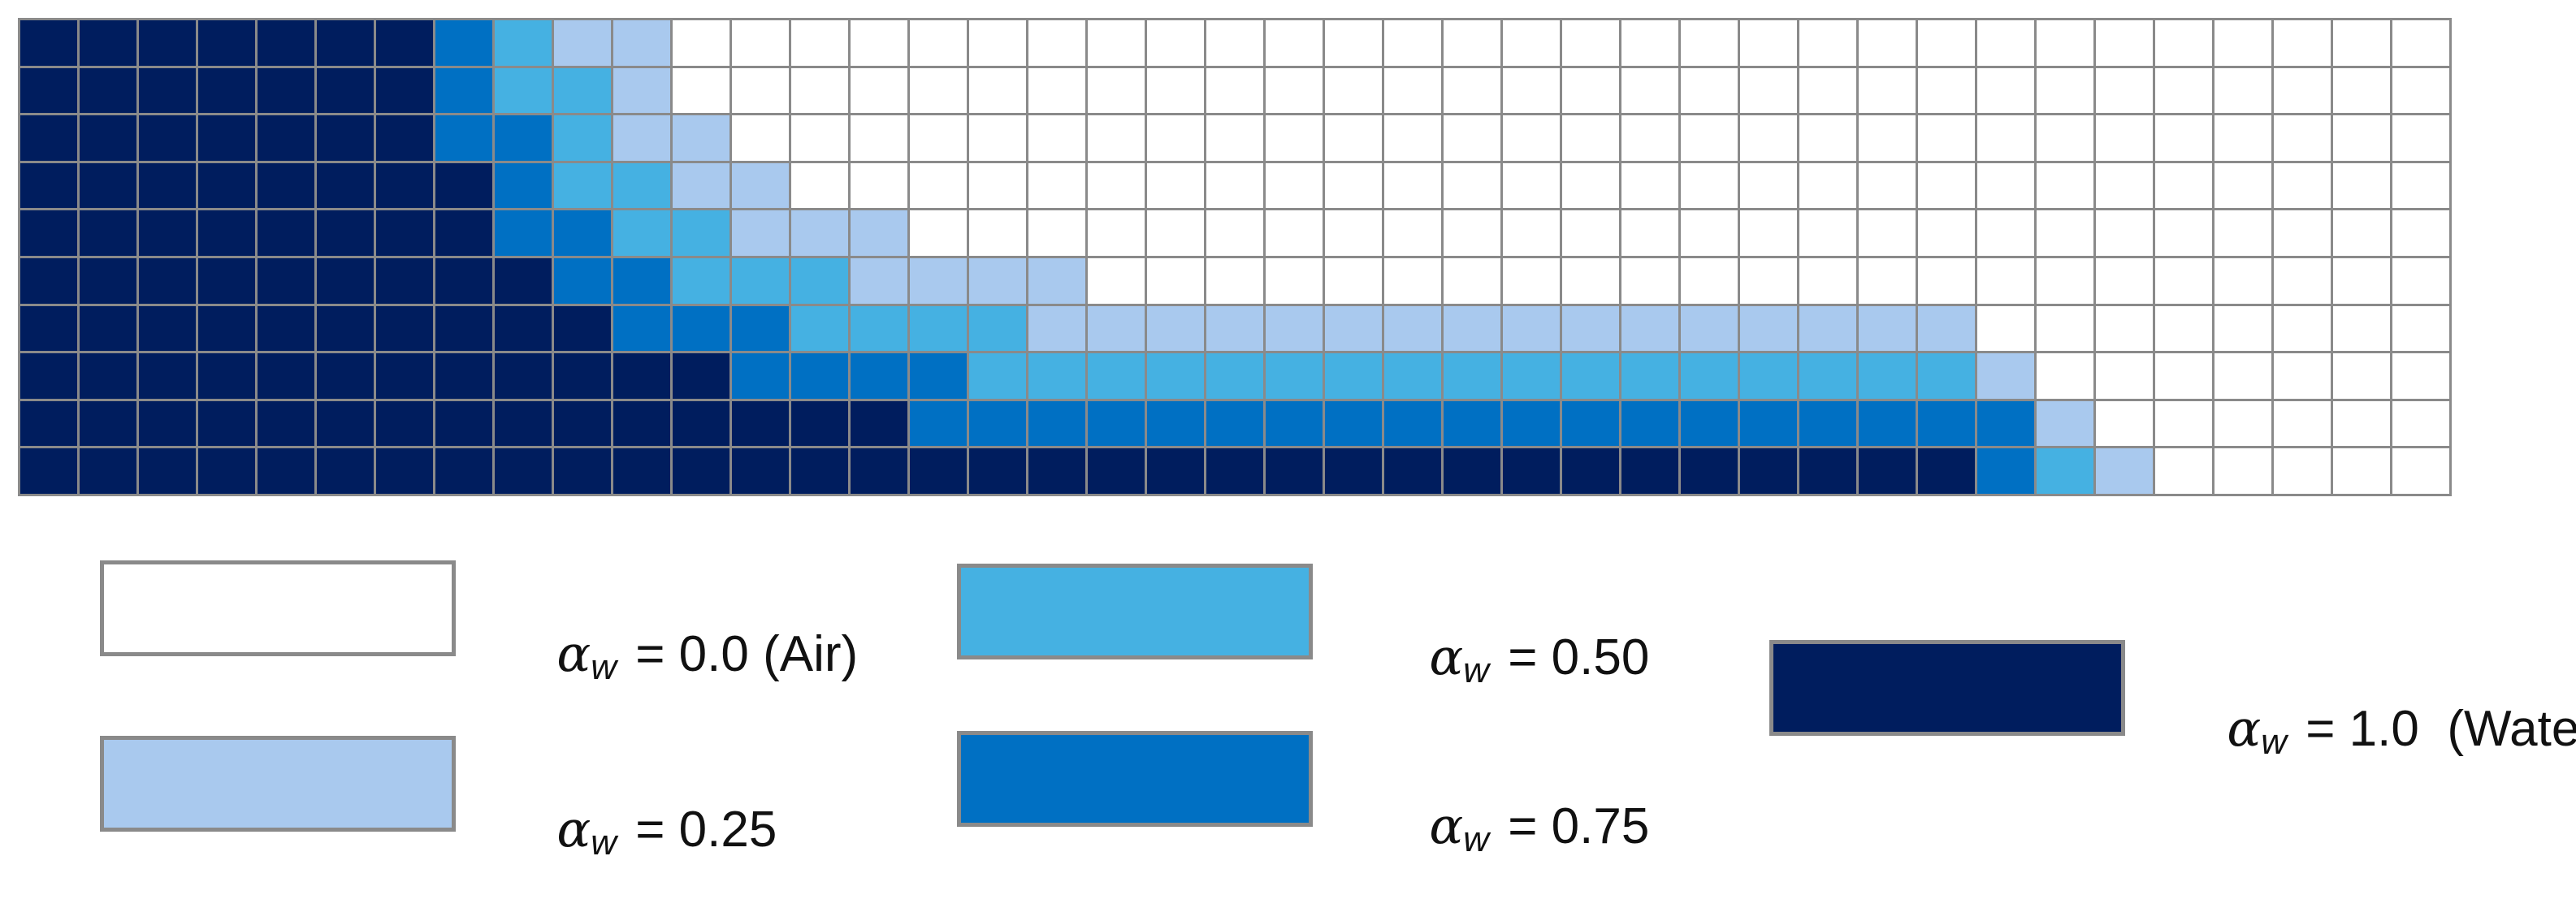 Image resolution: width=2576 pixels, height=908 pixels. What do you see at coordinates (2440, 729) in the screenshot?
I see `legend-value-water: = 1.0 (Water)` at bounding box center [2440, 729].